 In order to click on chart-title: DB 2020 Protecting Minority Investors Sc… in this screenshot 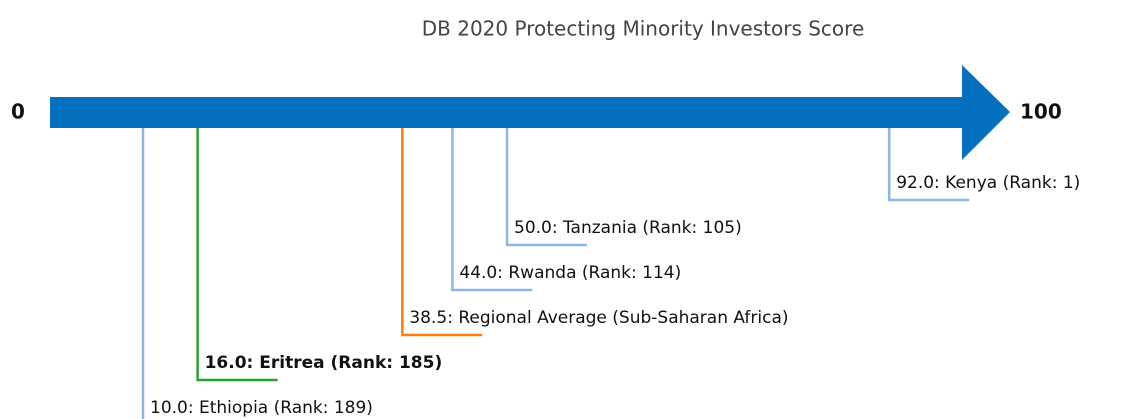, I will do `click(643, 29)`.